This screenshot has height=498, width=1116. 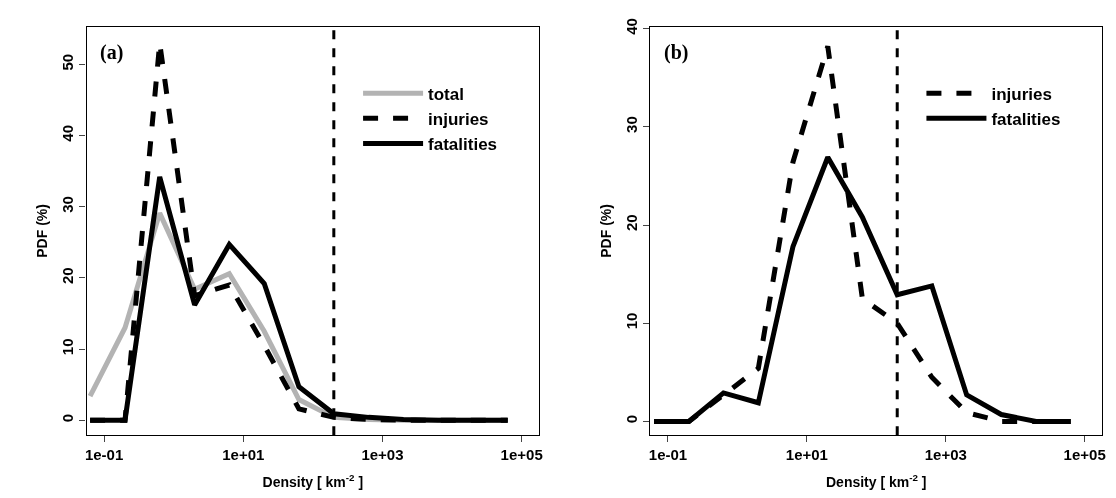 What do you see at coordinates (68, 62) in the screenshot?
I see `y-tick-label: 50` at bounding box center [68, 62].